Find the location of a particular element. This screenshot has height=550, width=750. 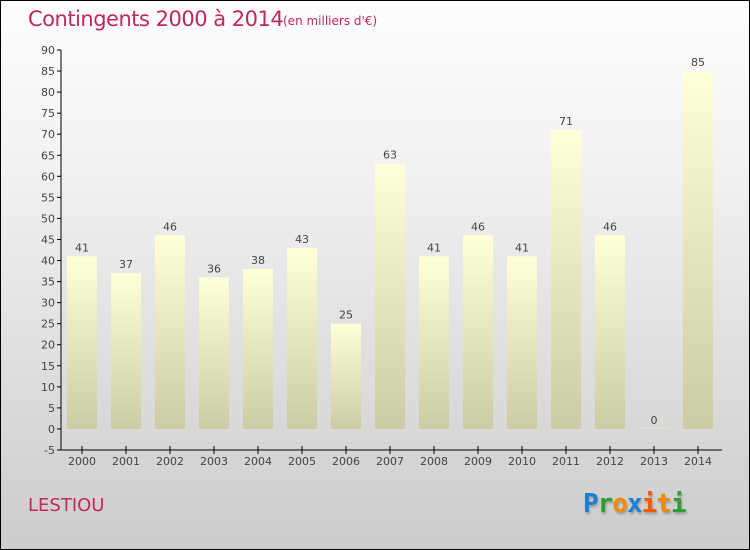

commune-name: LESTIOU is located at coordinates (66, 505).